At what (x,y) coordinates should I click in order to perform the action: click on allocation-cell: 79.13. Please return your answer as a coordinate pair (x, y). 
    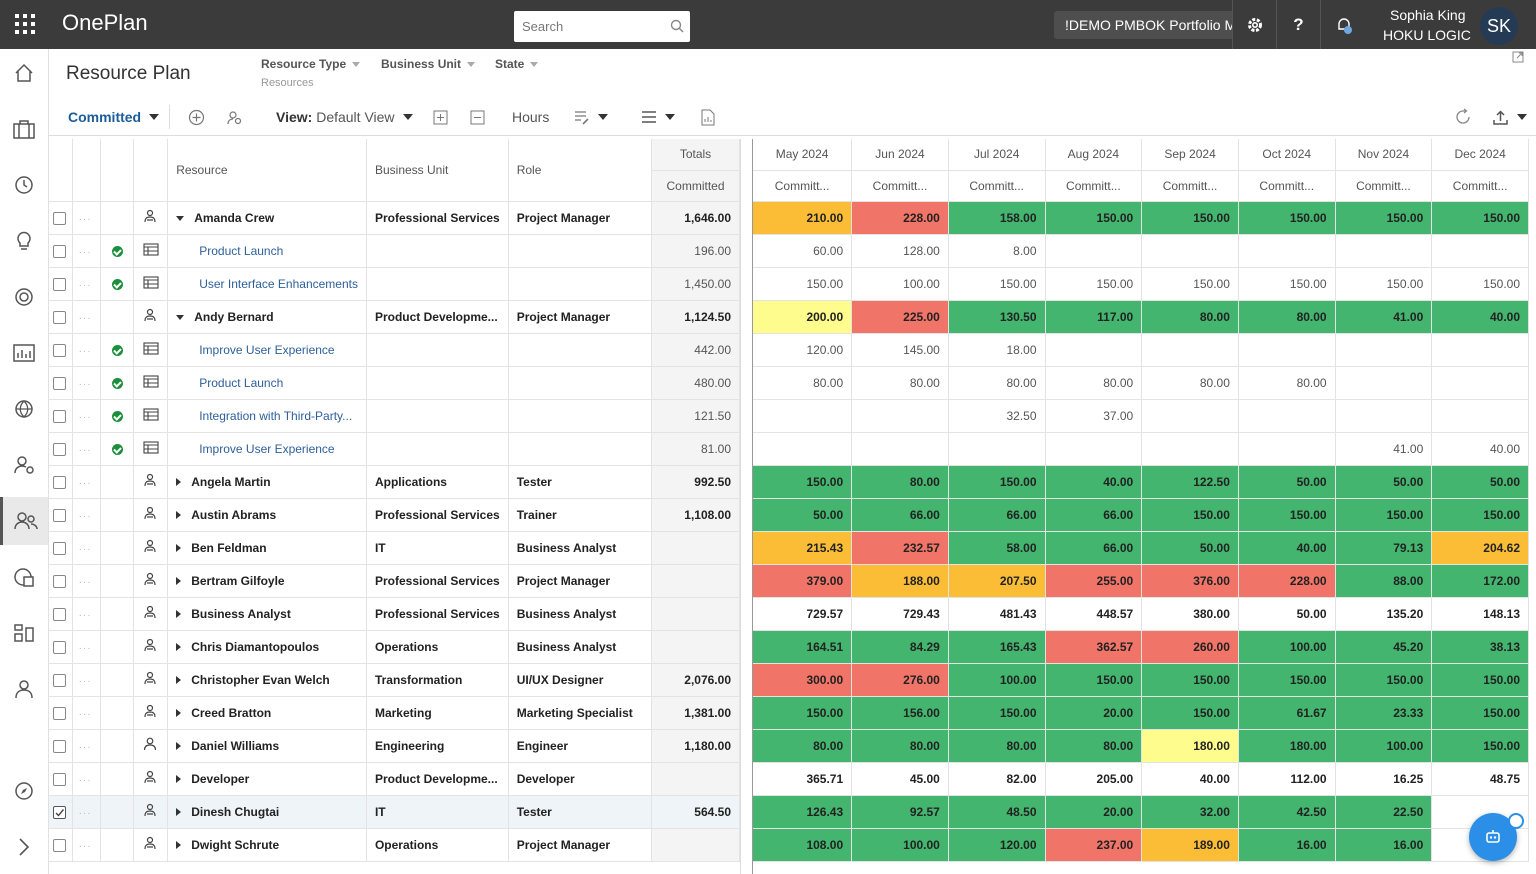
    Looking at the image, I should click on (1384, 548).